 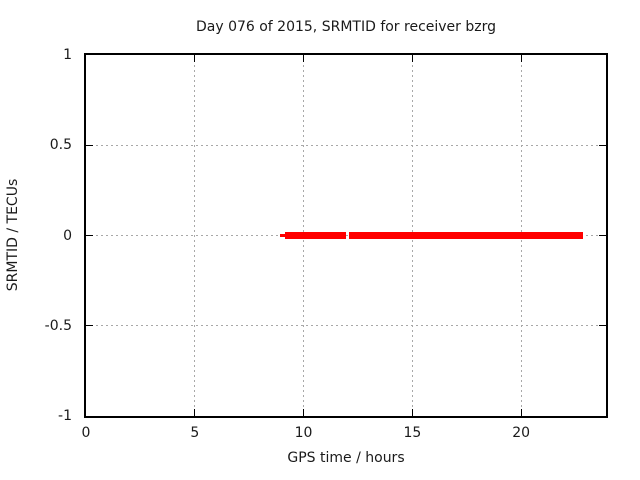 I want to click on x-tick-label: 20, so click(x=521, y=433).